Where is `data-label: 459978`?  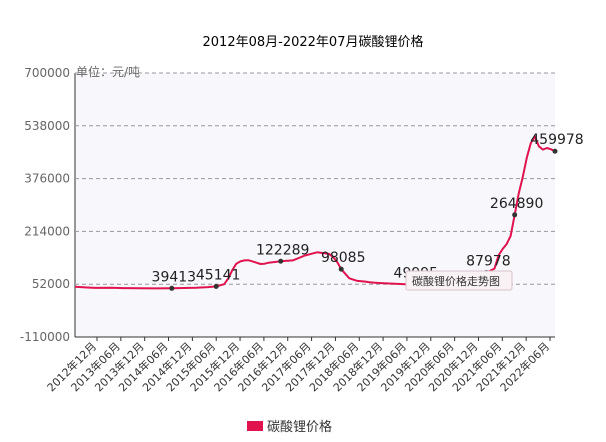
data-label: 459978 is located at coordinates (556, 140).